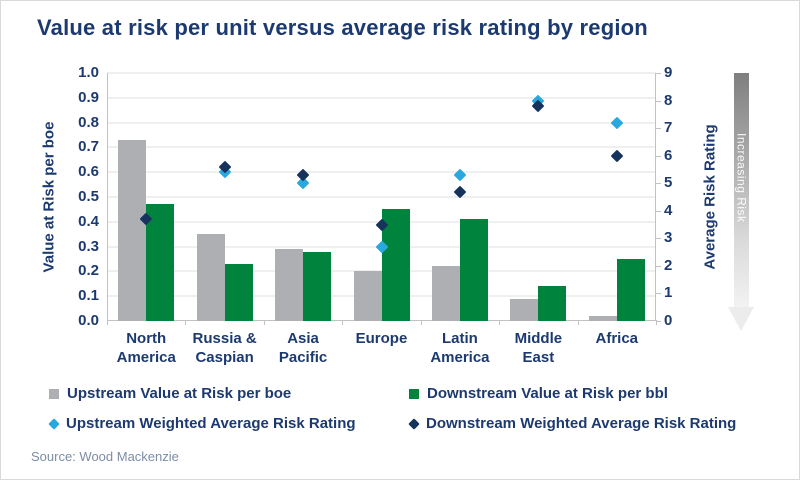 The image size is (800, 480). I want to click on left-axis-tick-label: 0.2, so click(88, 271).